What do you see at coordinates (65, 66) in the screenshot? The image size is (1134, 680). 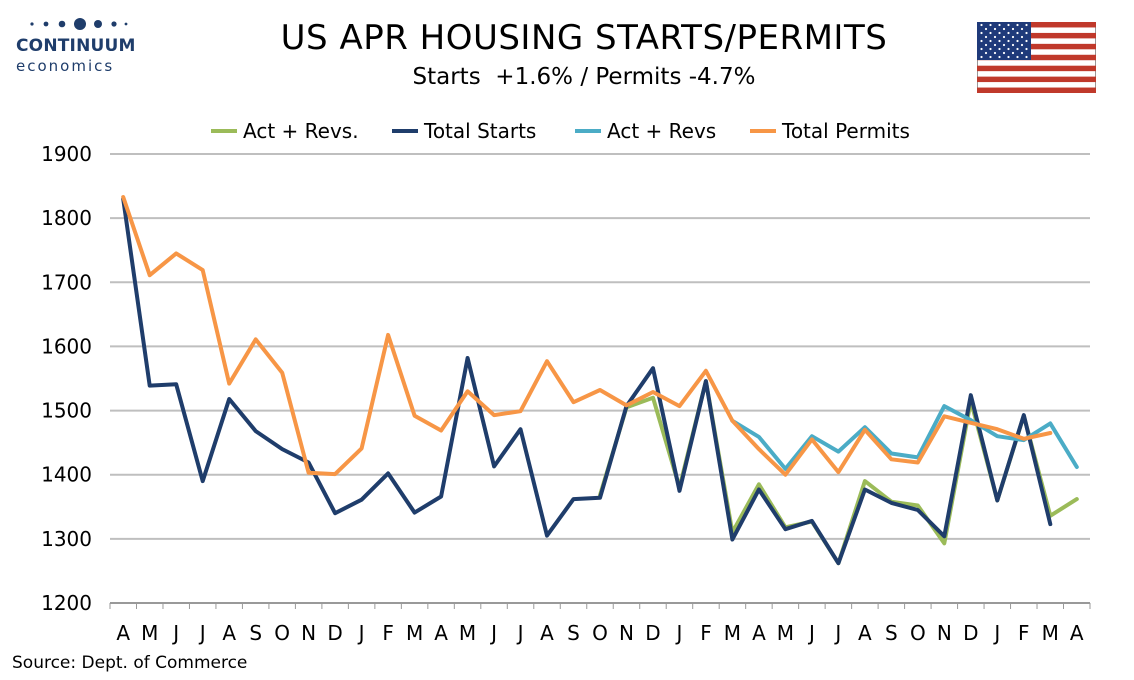 I see `logo-subtitle: economics` at bounding box center [65, 66].